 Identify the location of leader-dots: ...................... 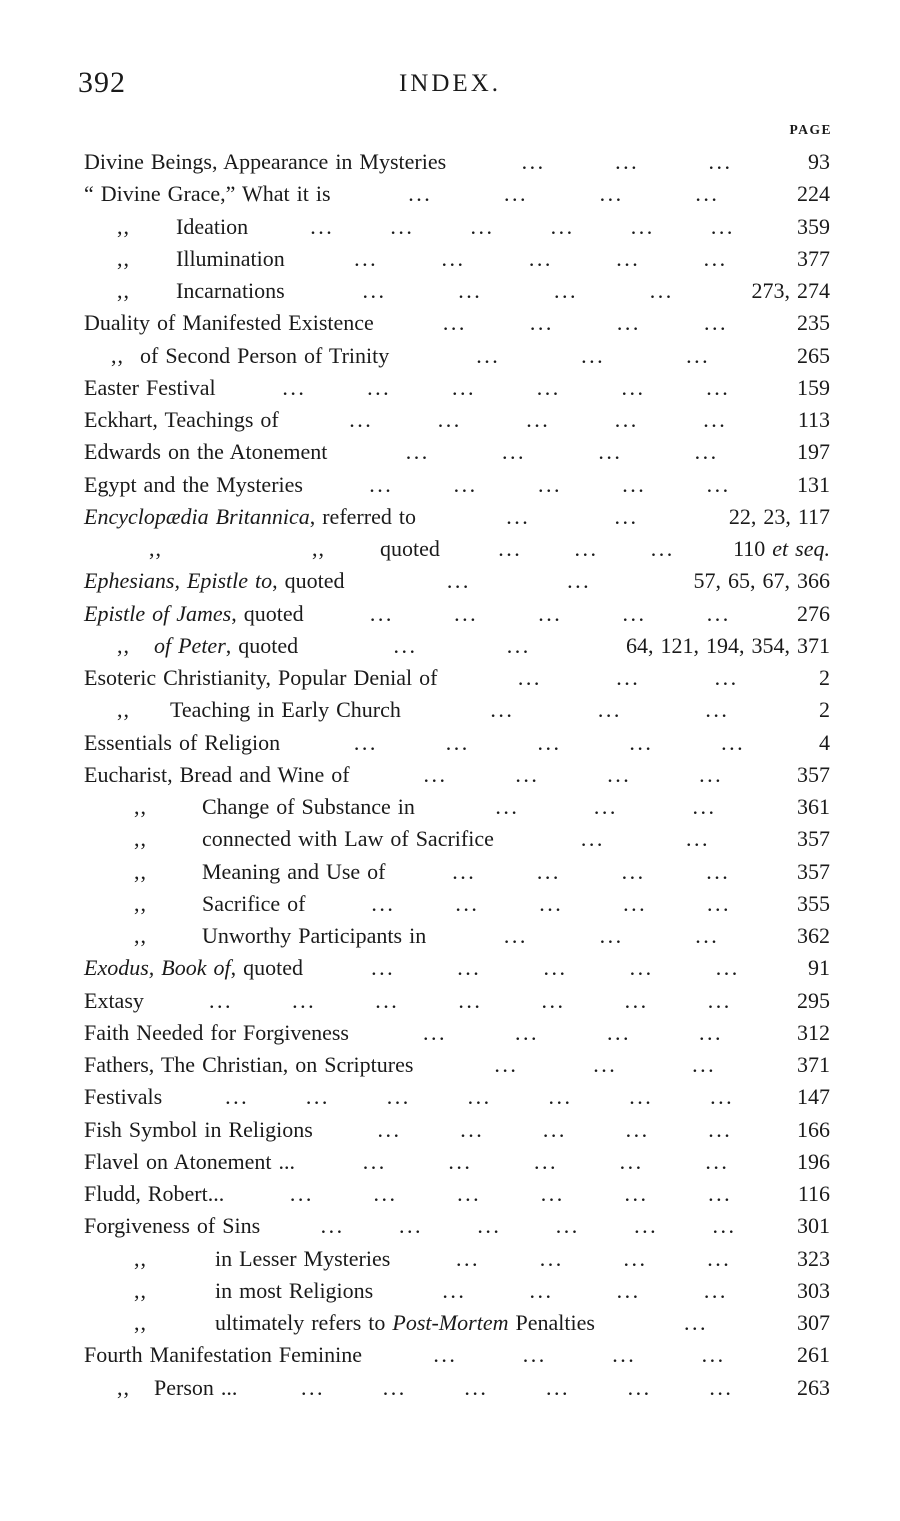
(479, 1097).